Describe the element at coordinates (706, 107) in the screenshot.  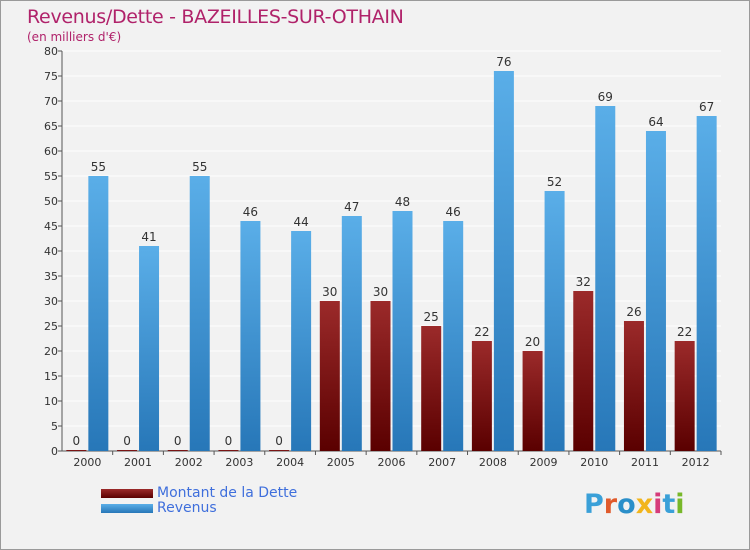
I see `data-label-revenus: 67` at that location.